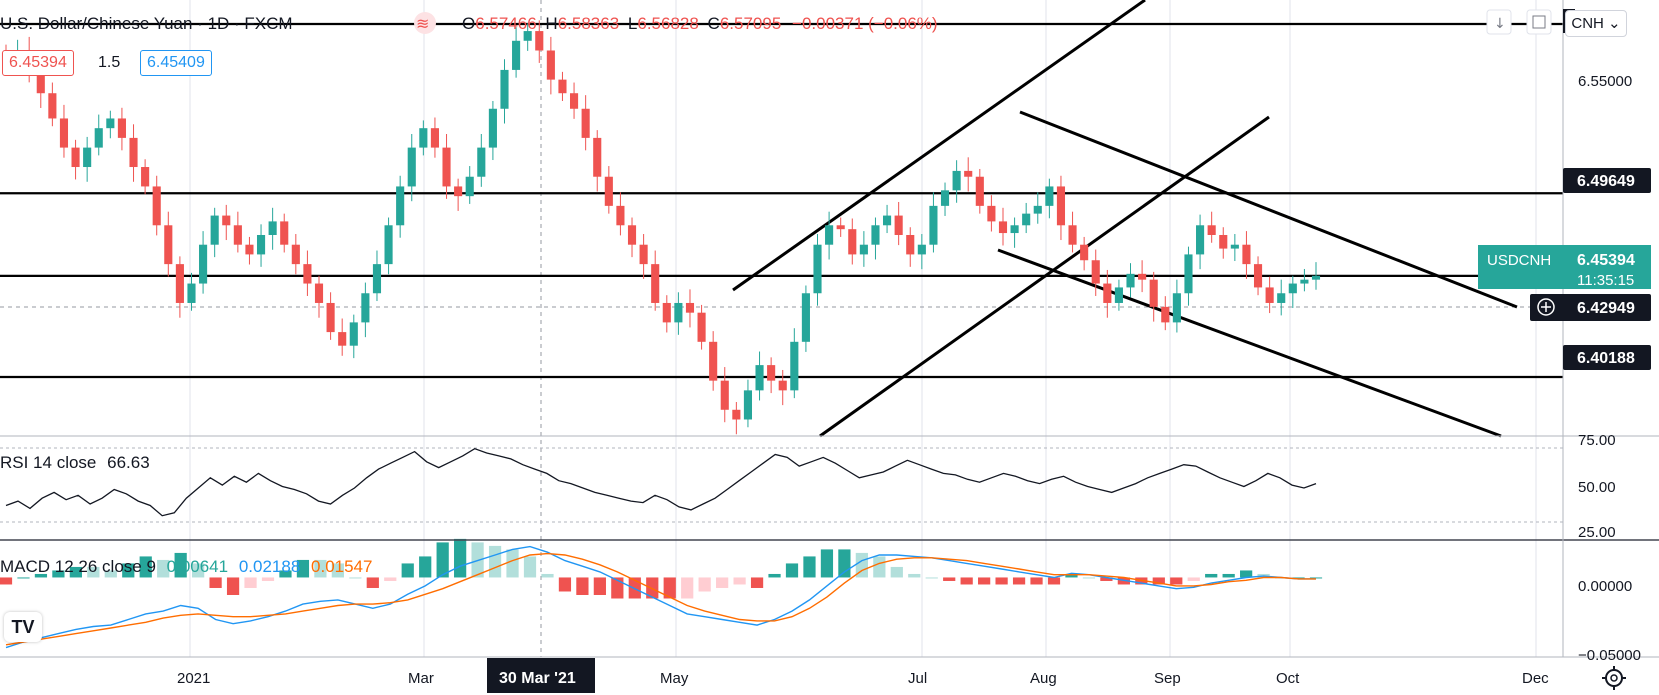 The image size is (1659, 695). I want to click on svg-text: 6.45394, so click(1606, 260).